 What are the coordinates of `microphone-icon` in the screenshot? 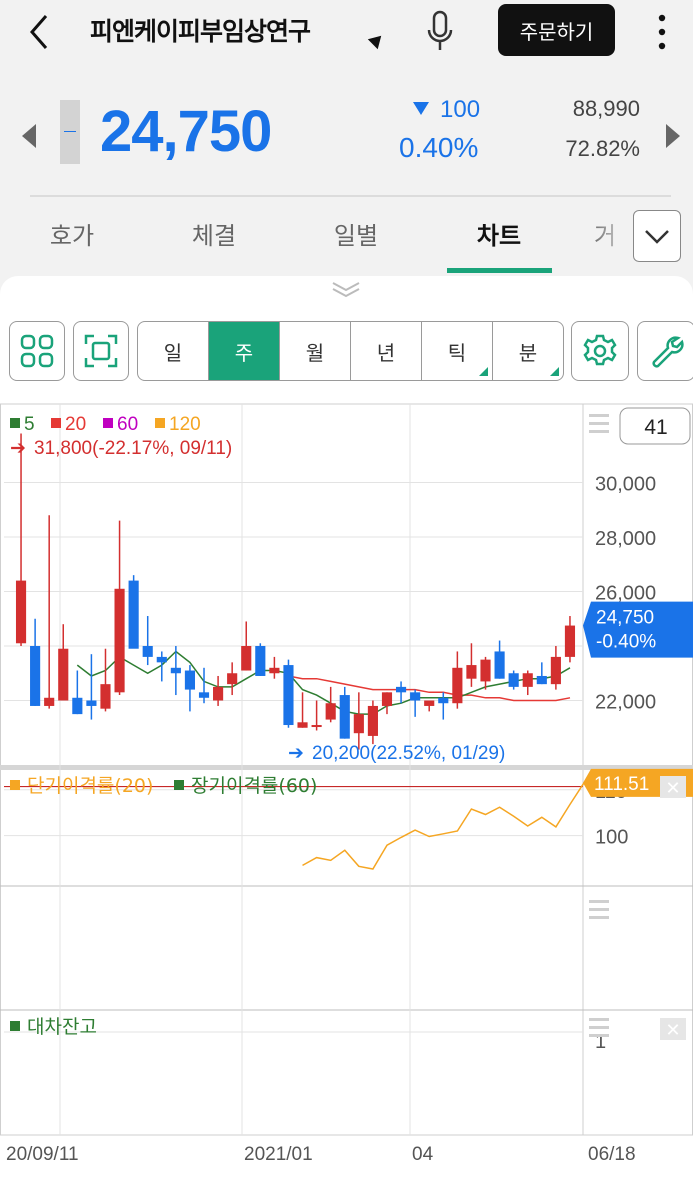 It's located at (440, 31).